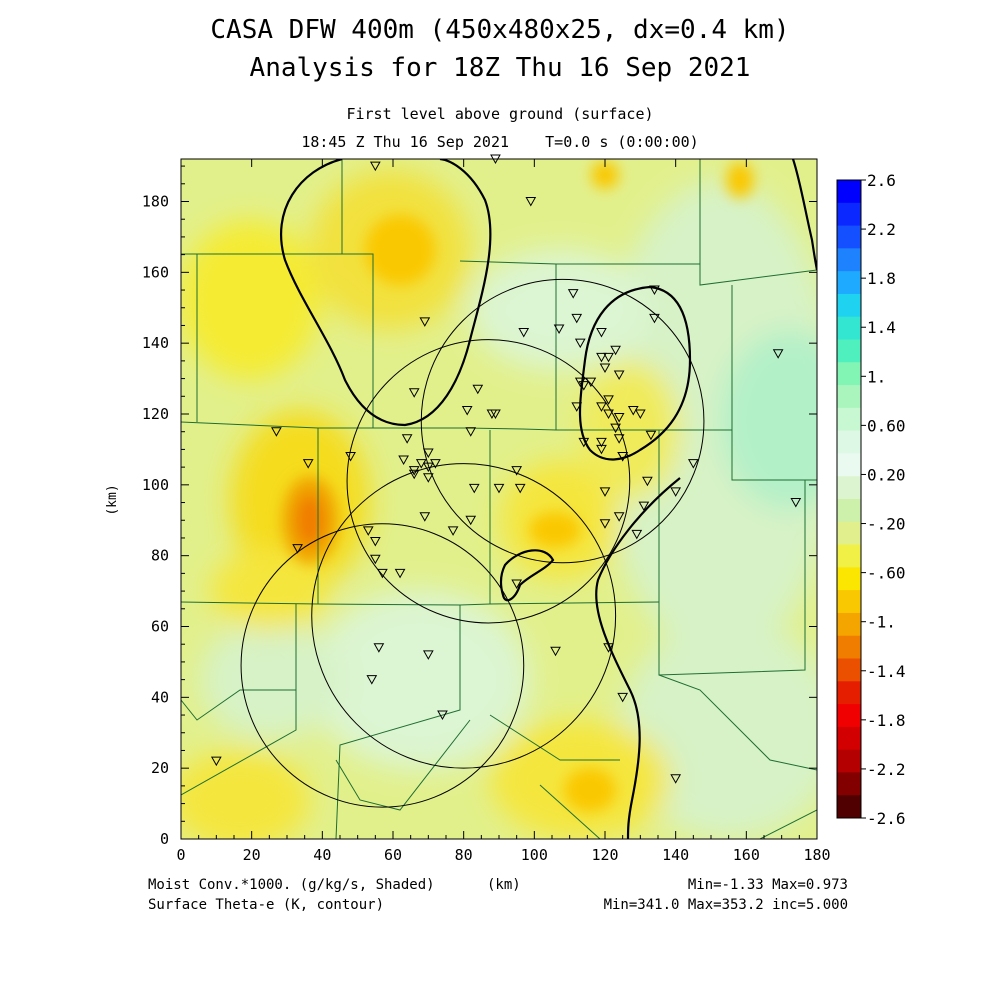  What do you see at coordinates (534, 855) in the screenshot?
I see `x-tick-label: 100` at bounding box center [534, 855].